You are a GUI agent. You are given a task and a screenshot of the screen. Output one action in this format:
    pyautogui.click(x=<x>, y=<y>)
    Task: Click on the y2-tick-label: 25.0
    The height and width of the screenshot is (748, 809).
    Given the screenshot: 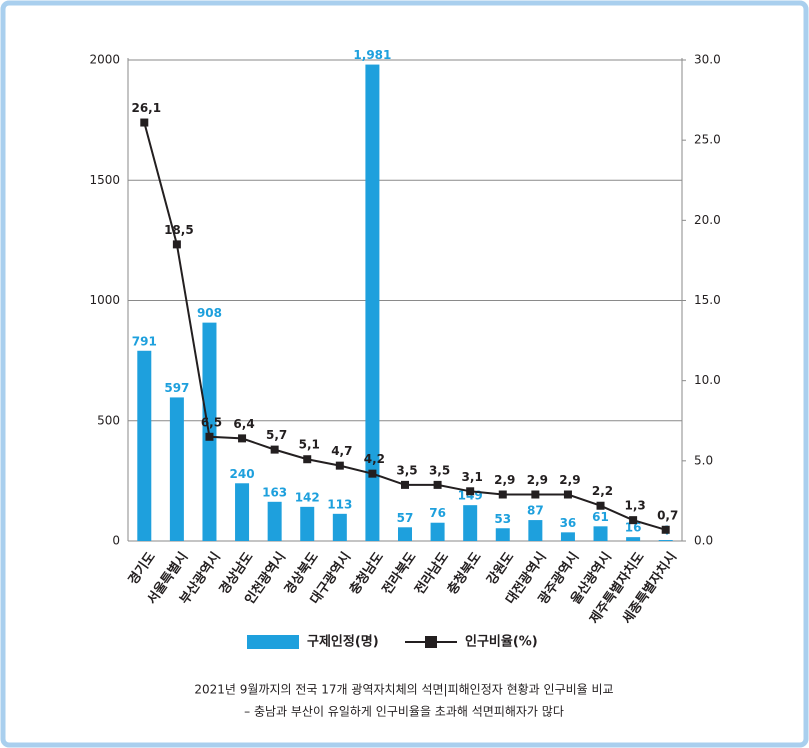 What is the action you would take?
    pyautogui.click(x=707, y=140)
    